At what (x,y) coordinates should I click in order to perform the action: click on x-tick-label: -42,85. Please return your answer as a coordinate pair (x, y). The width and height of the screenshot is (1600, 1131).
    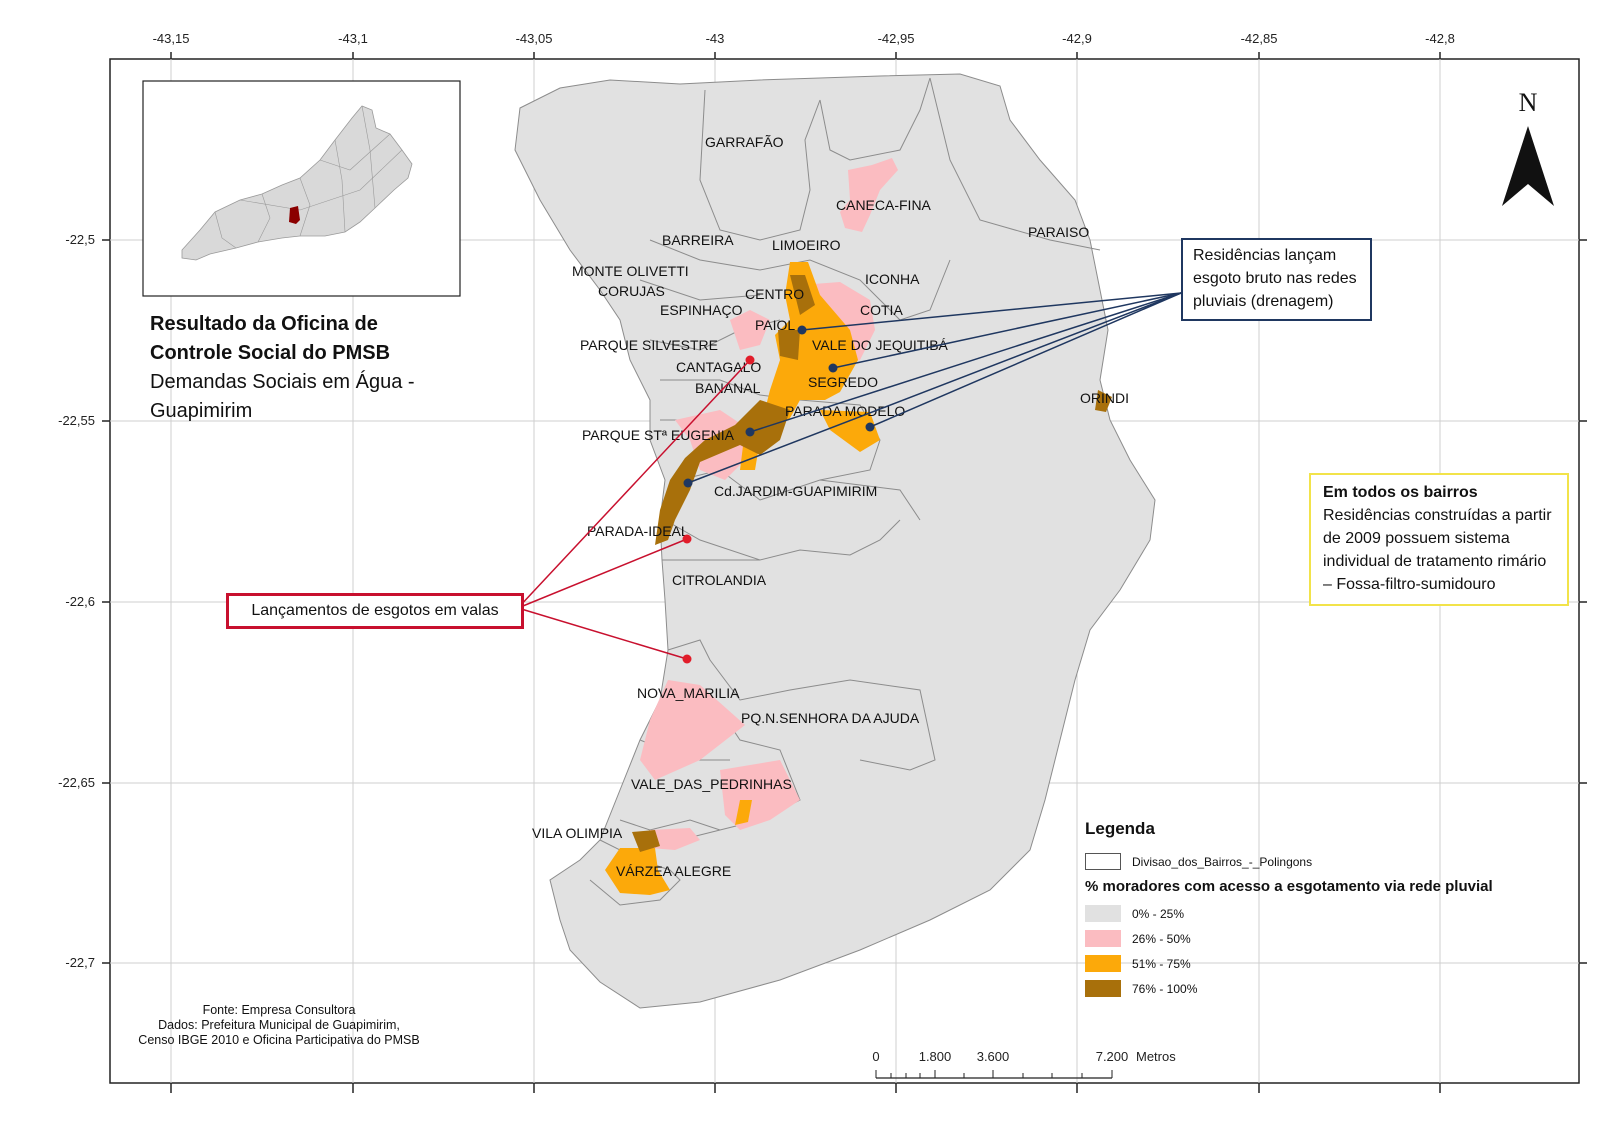
    Looking at the image, I should click on (1259, 38).